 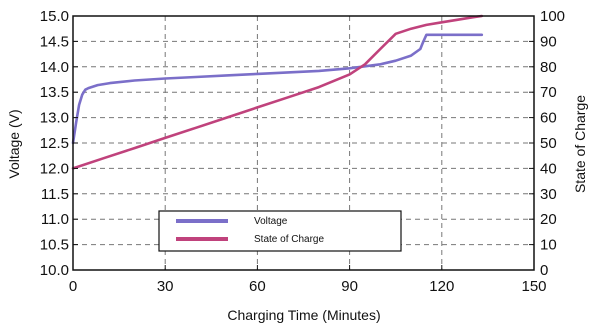 What do you see at coordinates (54, 67) in the screenshot?
I see `y-left-tick-label: 14.0` at bounding box center [54, 67].